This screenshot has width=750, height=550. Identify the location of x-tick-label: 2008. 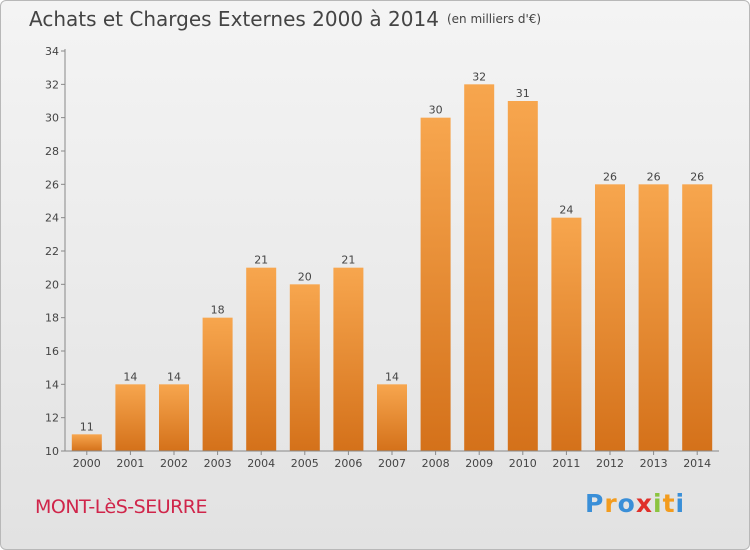
(436, 463).